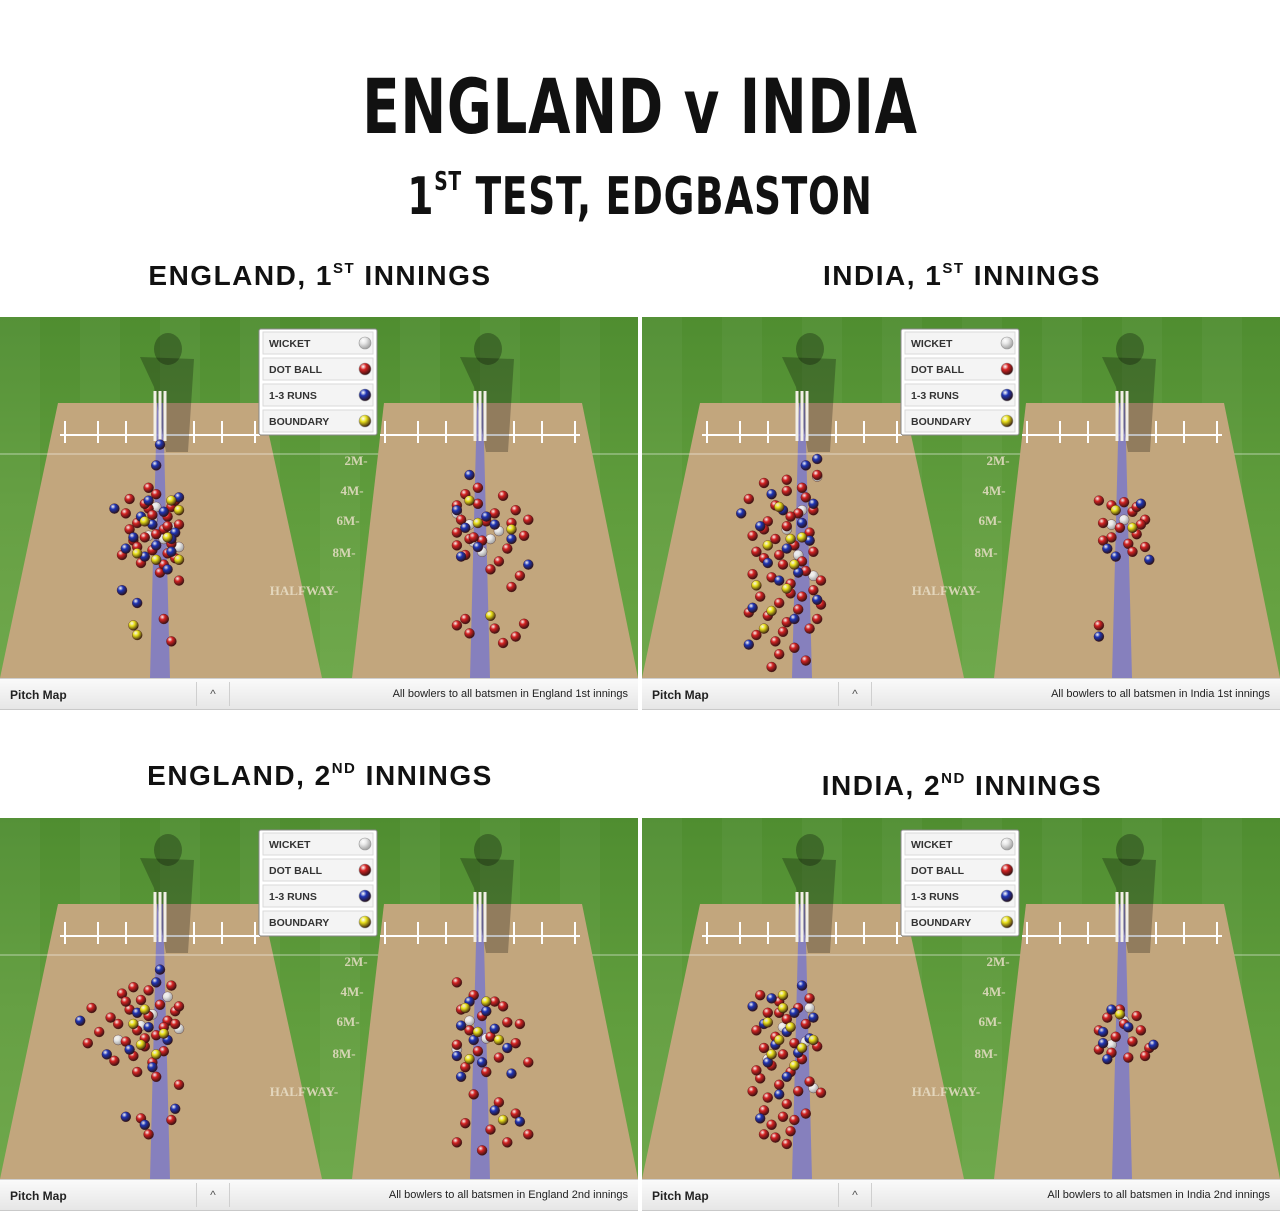 The image size is (1280, 1211). Describe the element at coordinates (953, 778) in the screenshot. I see `panel-title-suffix: ND` at that location.